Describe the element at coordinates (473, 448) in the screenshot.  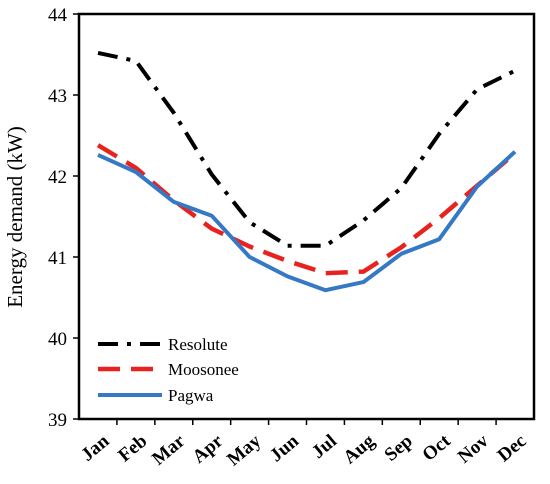
I see `x-tick-label: Nov` at that location.